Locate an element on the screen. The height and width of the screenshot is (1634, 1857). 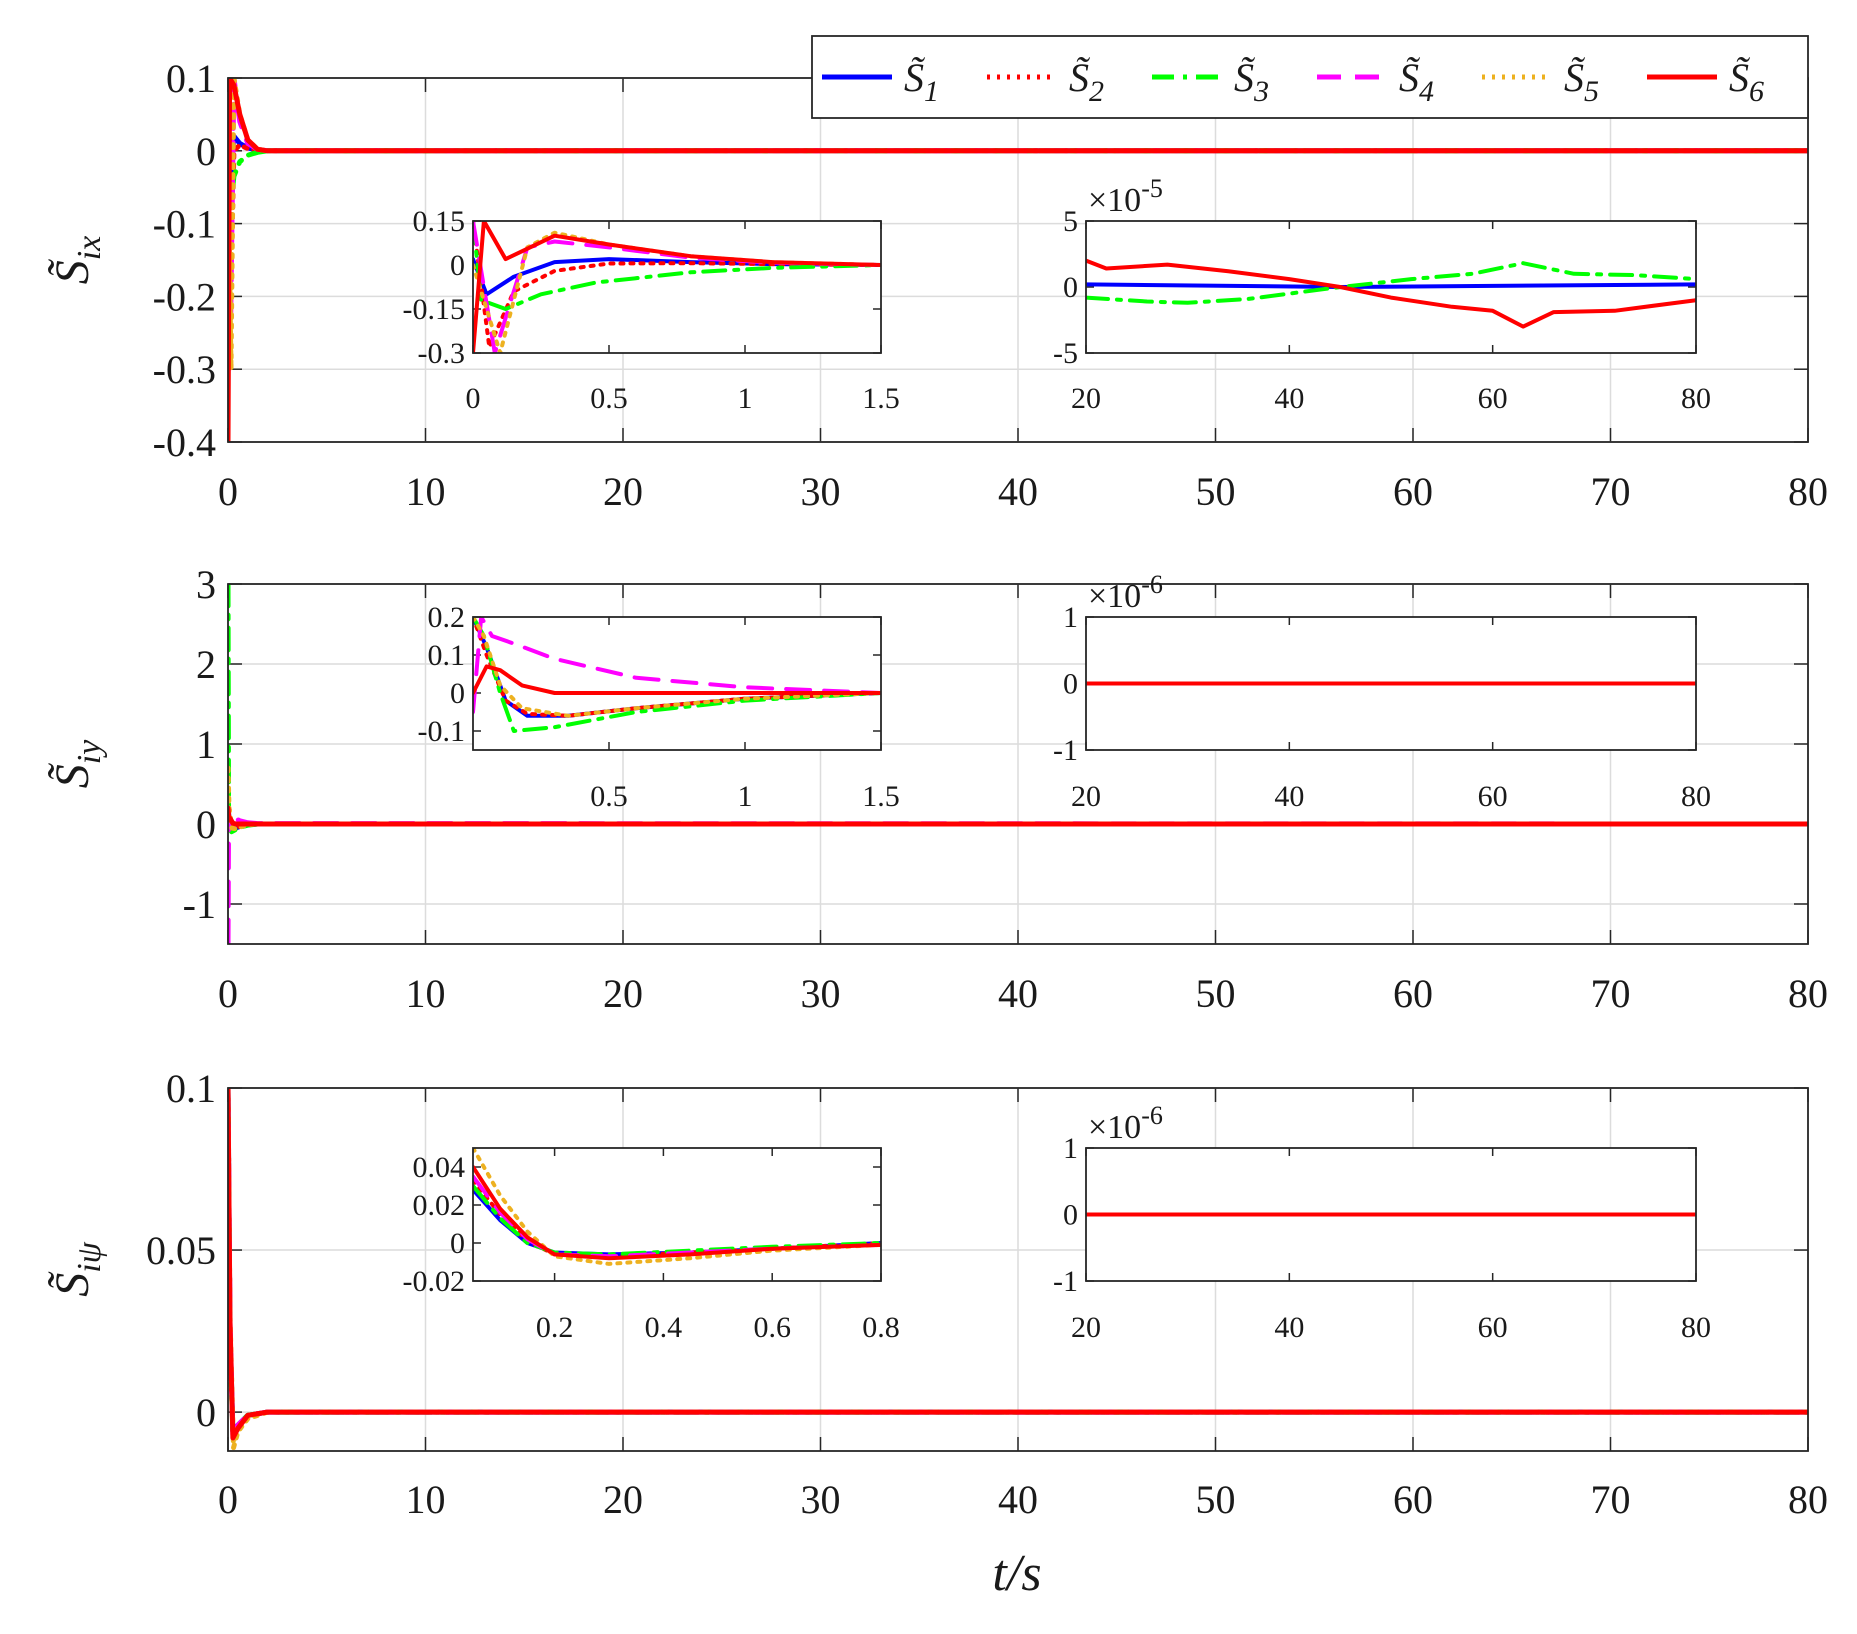
x-tick-label: 0.6 is located at coordinates (772, 1327).